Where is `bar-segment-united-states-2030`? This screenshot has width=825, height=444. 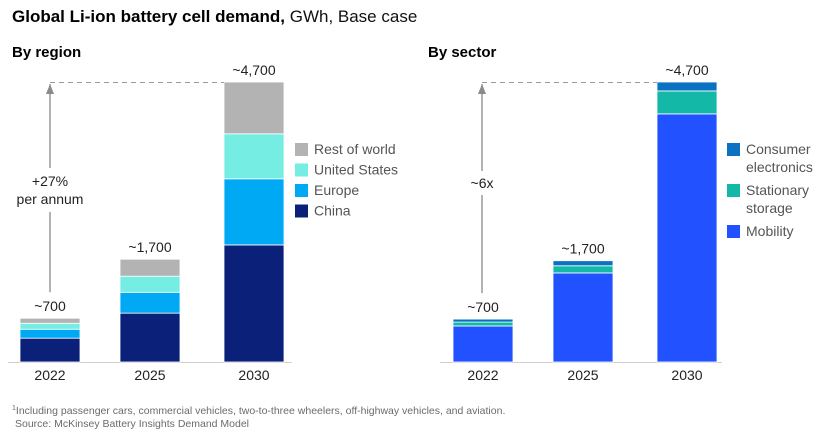 bar-segment-united-states-2030 is located at coordinates (254, 156).